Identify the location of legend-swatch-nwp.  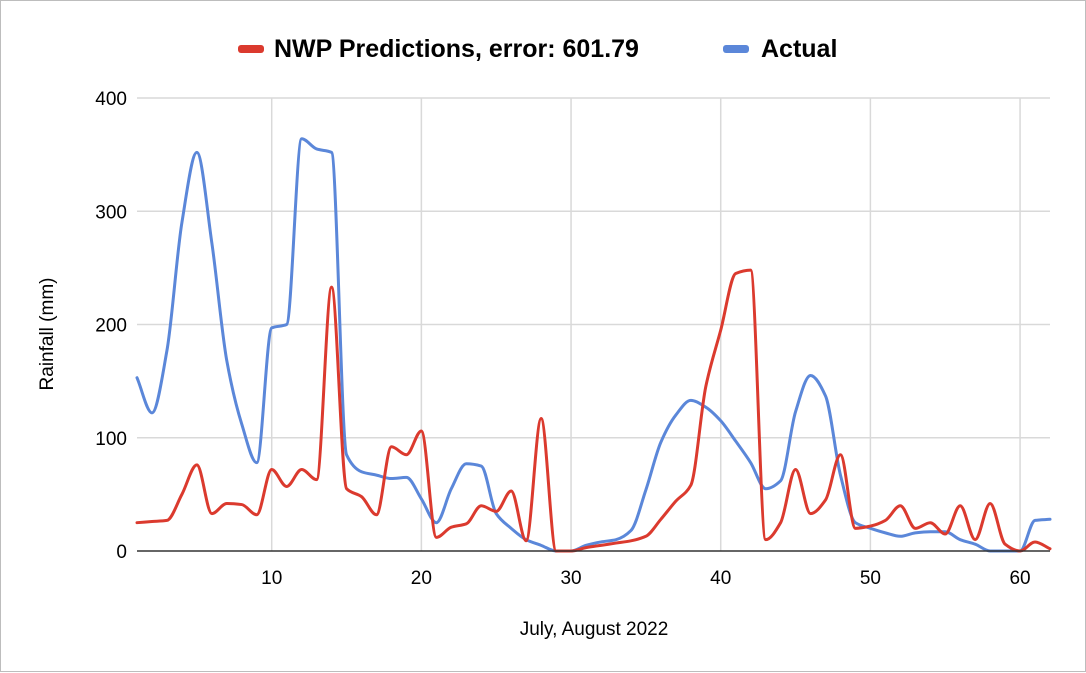
(251, 49).